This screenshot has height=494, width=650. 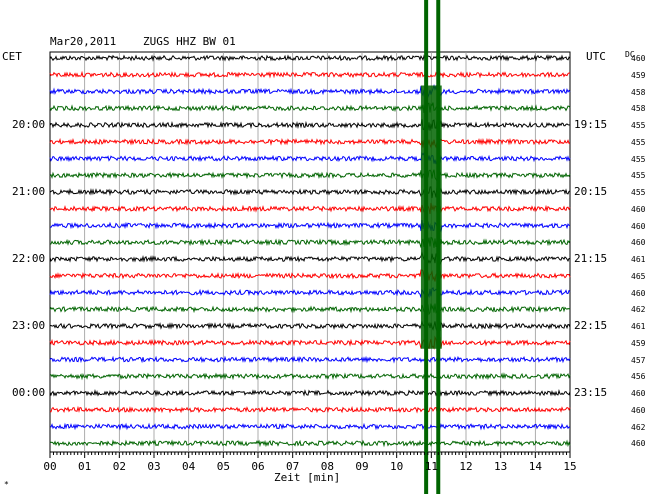 What do you see at coordinates (83, 41) in the screenshot?
I see `header-date: Mar20,2011` at bounding box center [83, 41].